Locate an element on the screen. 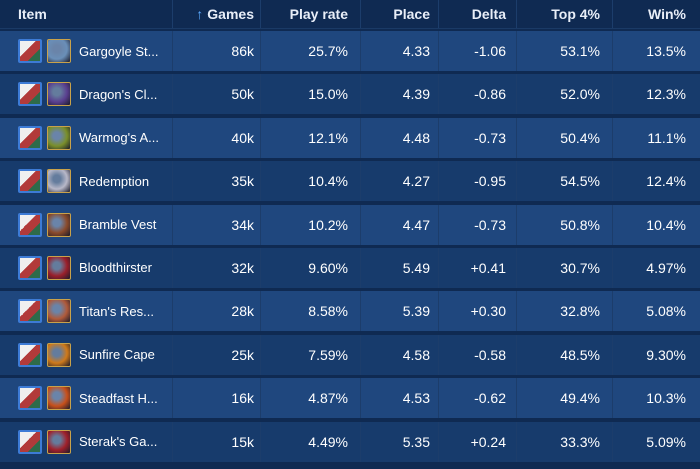 Image resolution: width=700 pixels, height=469 pixels. item-cell: Bramble Vest is located at coordinates (86, 224).